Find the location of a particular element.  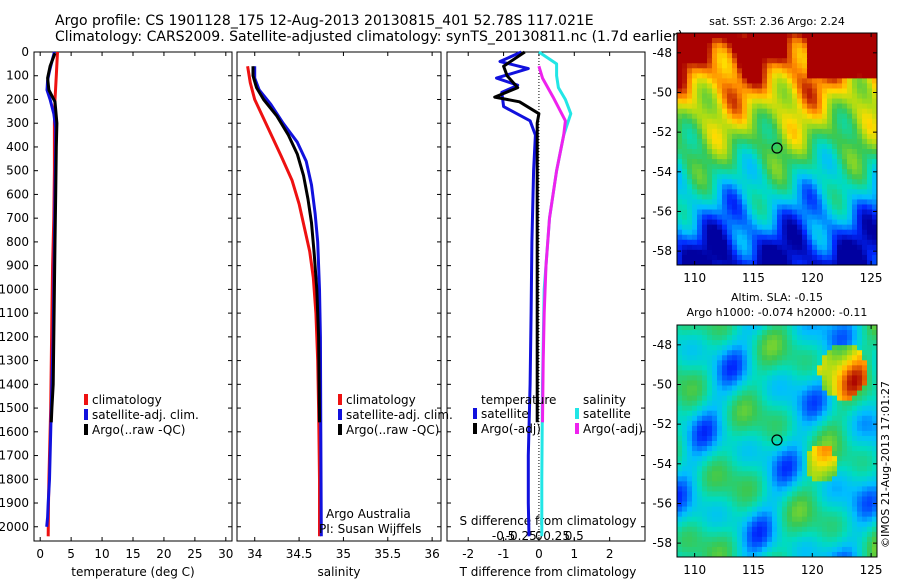

xtick-label-temperature: 0 is located at coordinates (40, 554).